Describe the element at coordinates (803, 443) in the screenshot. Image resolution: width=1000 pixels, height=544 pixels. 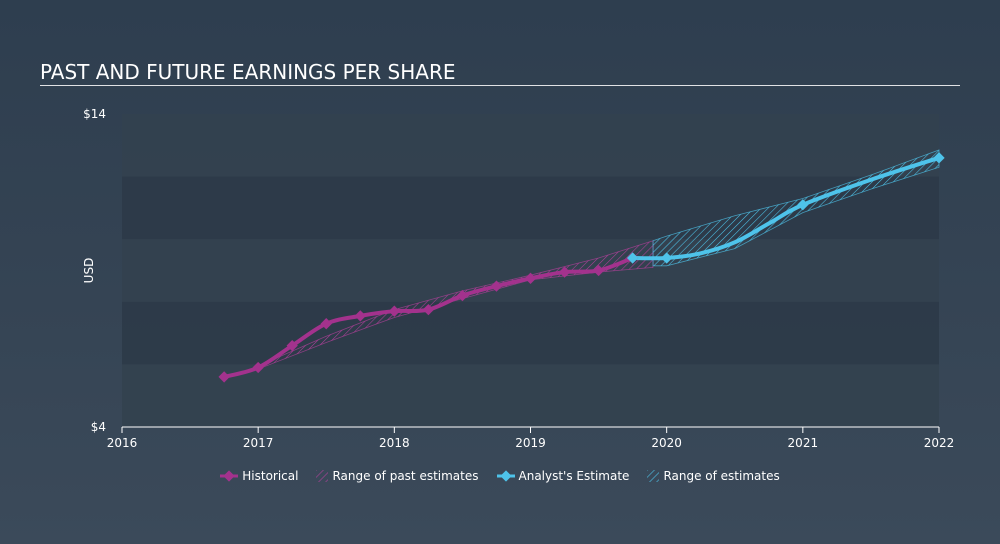
I see `x-tick-label: 2021` at that location.